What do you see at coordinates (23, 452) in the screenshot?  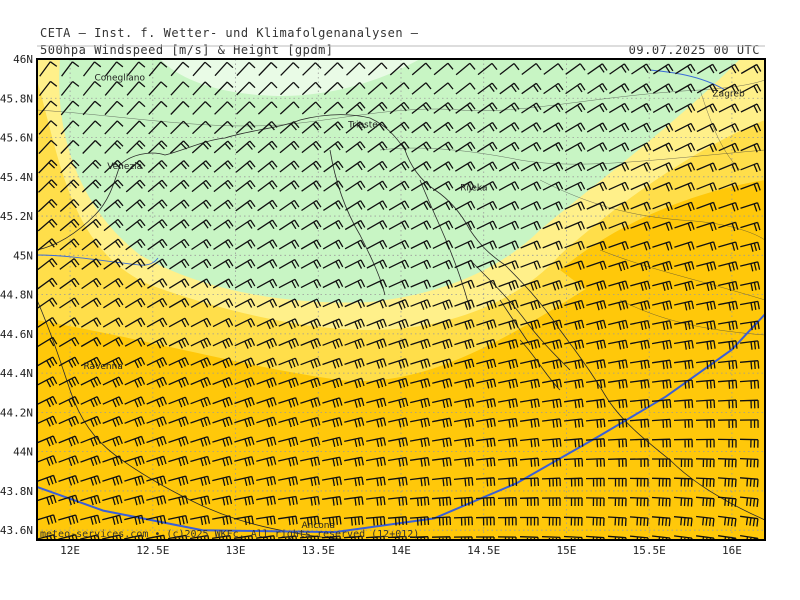 I see `lat-tick-label: 44N` at bounding box center [23, 452].